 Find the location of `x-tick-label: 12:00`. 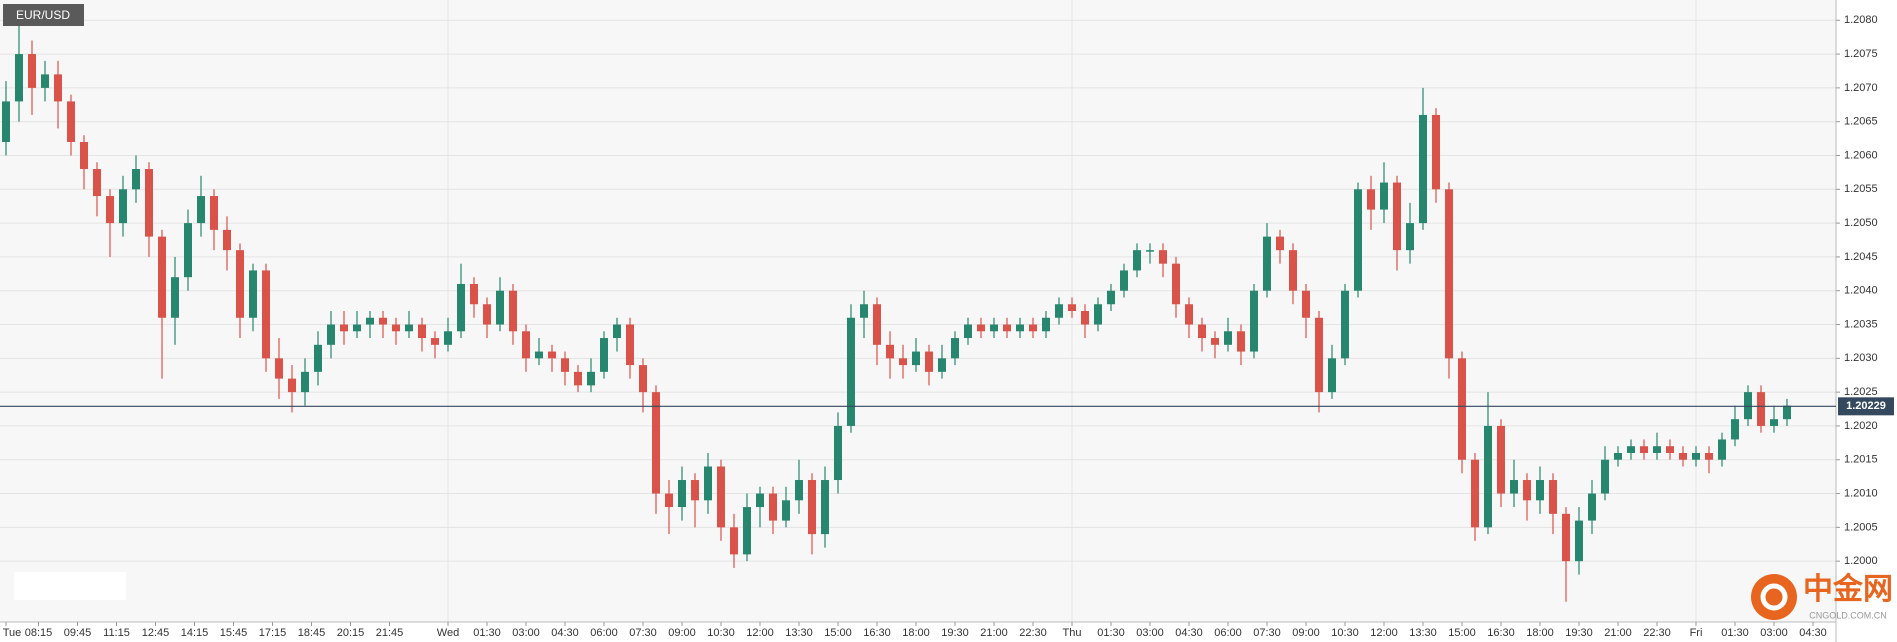

x-tick-label: 12:00 is located at coordinates (760, 633).